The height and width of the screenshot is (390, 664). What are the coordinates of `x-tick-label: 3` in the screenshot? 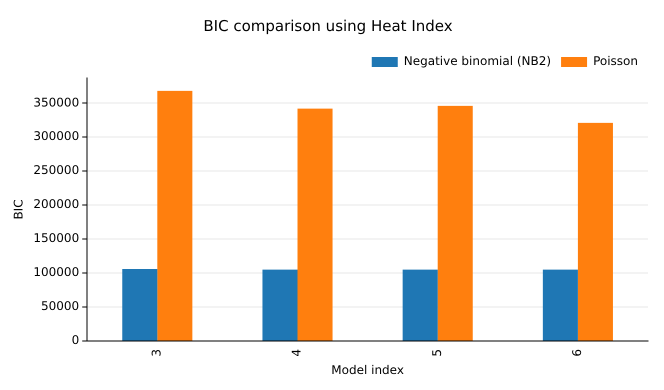 It's located at (156, 352).